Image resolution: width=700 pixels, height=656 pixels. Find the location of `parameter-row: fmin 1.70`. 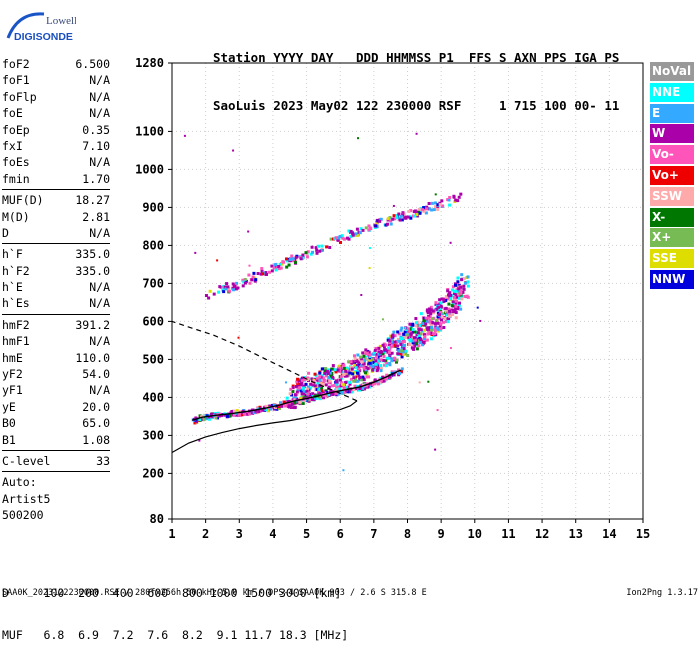

parameter-row: fmin 1.70 is located at coordinates (56, 179).